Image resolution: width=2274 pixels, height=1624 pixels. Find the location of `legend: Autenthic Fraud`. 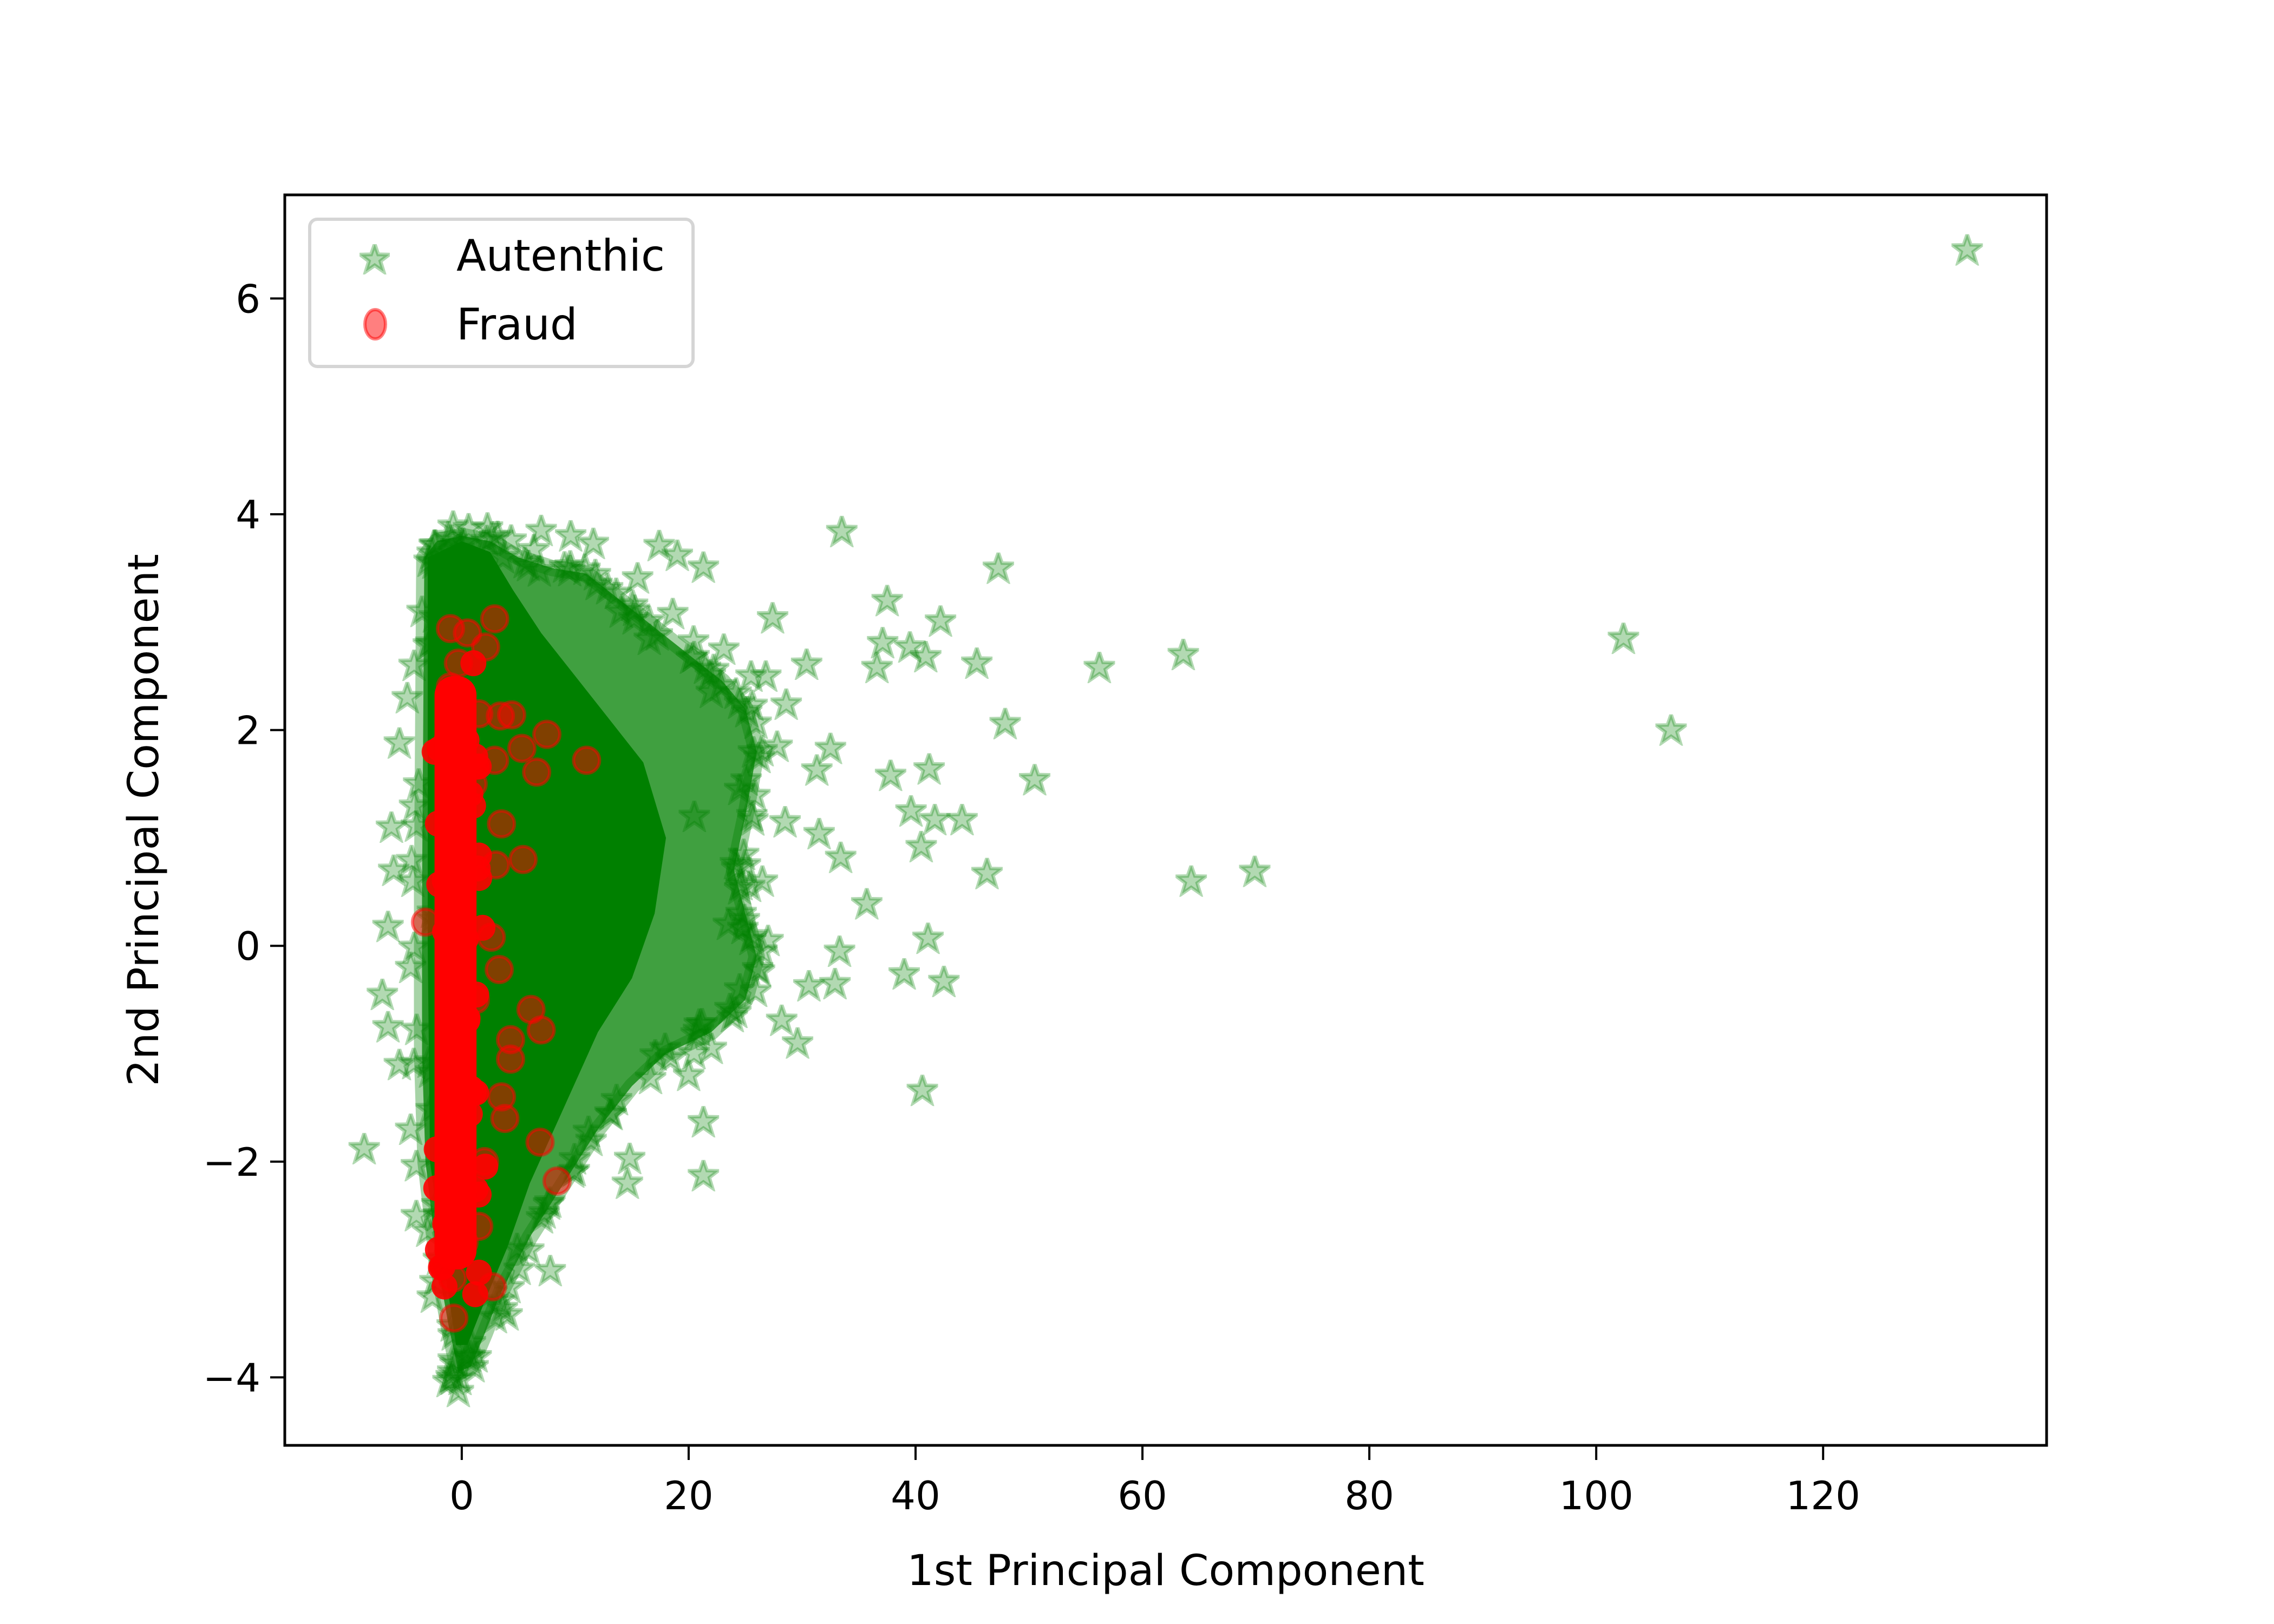

legend: Autenthic Fraud is located at coordinates (502, 293).